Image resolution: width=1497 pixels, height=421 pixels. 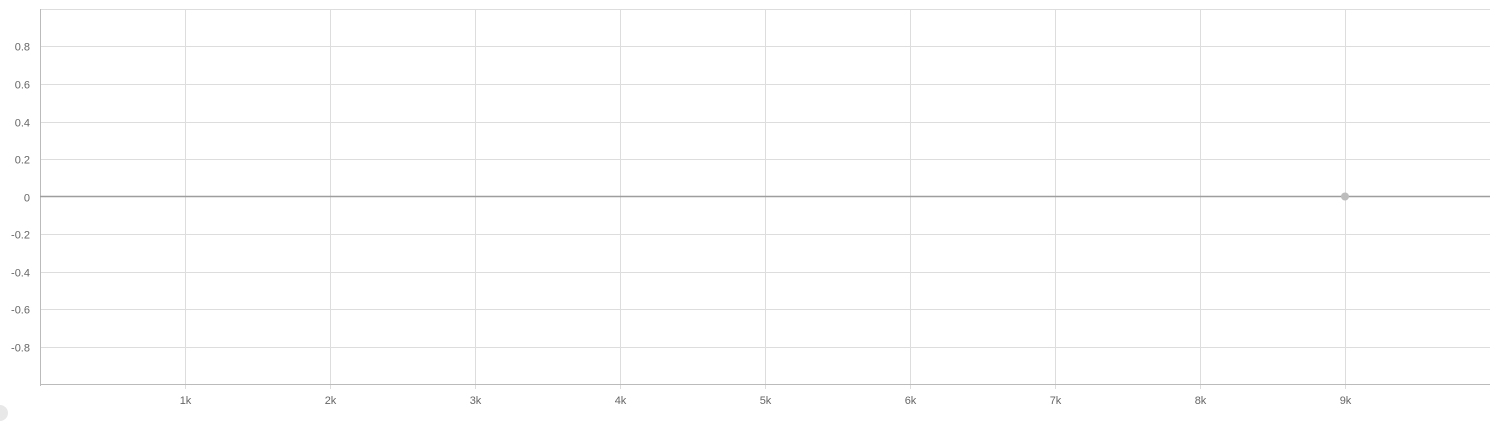 What do you see at coordinates (22, 86) in the screenshot?
I see `y-tick-label: 0.6` at bounding box center [22, 86].